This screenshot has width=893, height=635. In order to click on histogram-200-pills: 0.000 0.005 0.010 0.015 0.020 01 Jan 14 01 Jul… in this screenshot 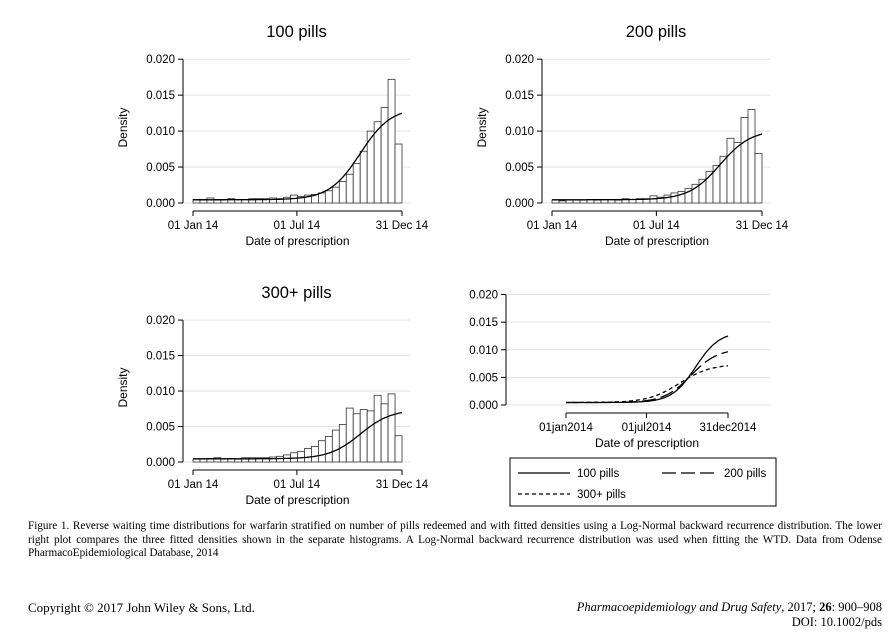, I will do `click(632, 135)`.